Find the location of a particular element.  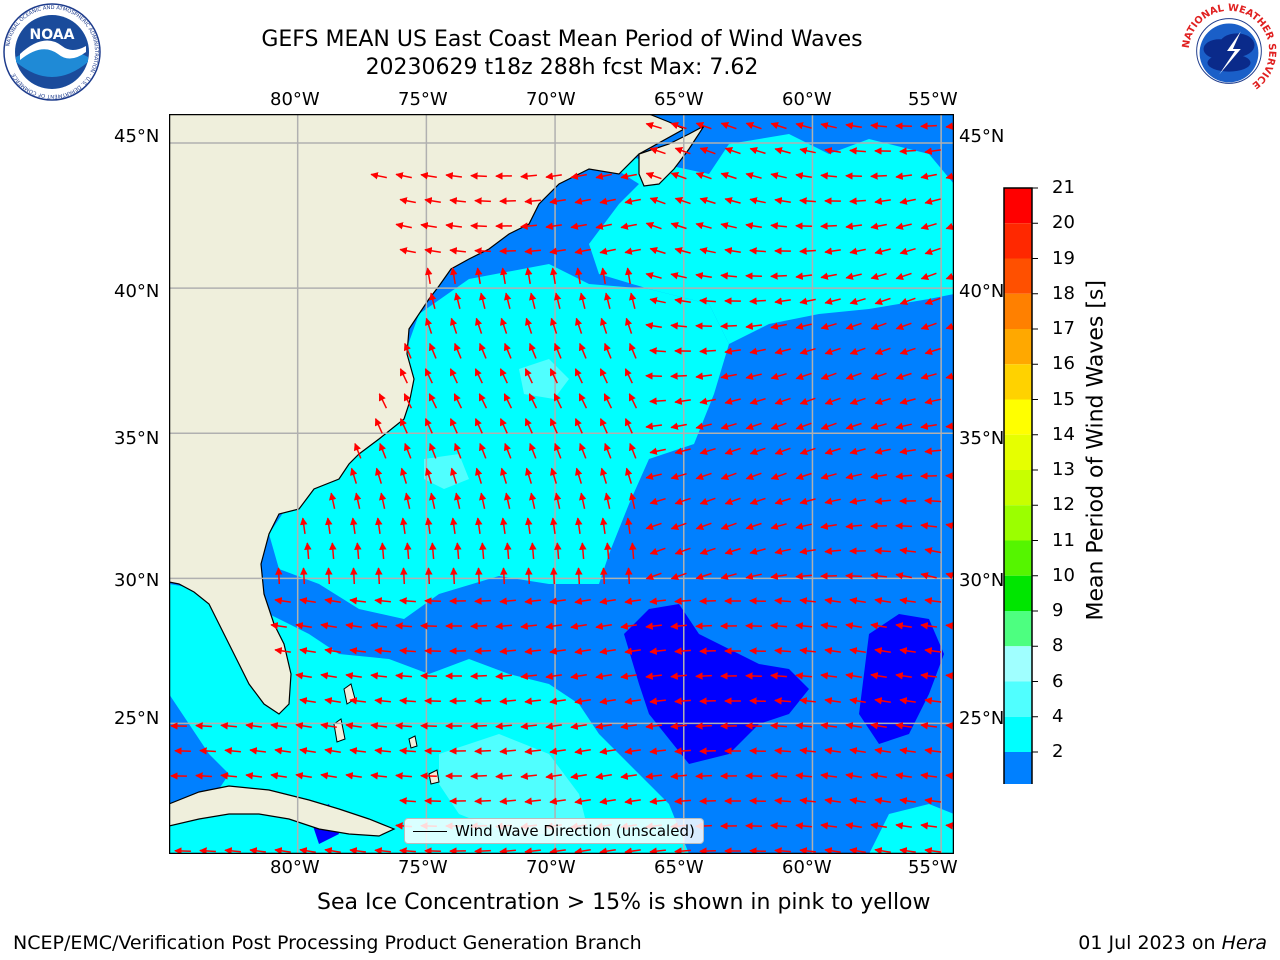

lat-tick-40n-right: 40°N is located at coordinates (982, 291).